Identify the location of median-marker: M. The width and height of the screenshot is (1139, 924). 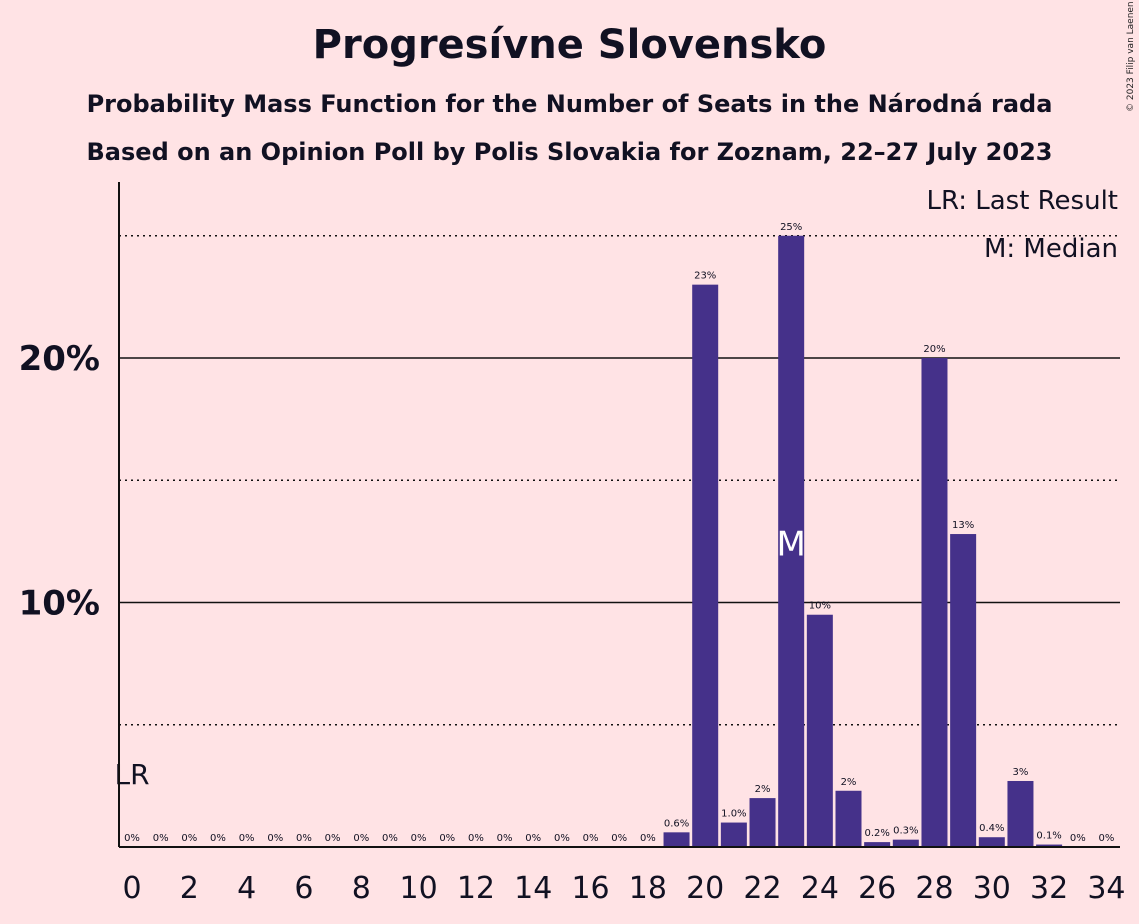
(791, 544).